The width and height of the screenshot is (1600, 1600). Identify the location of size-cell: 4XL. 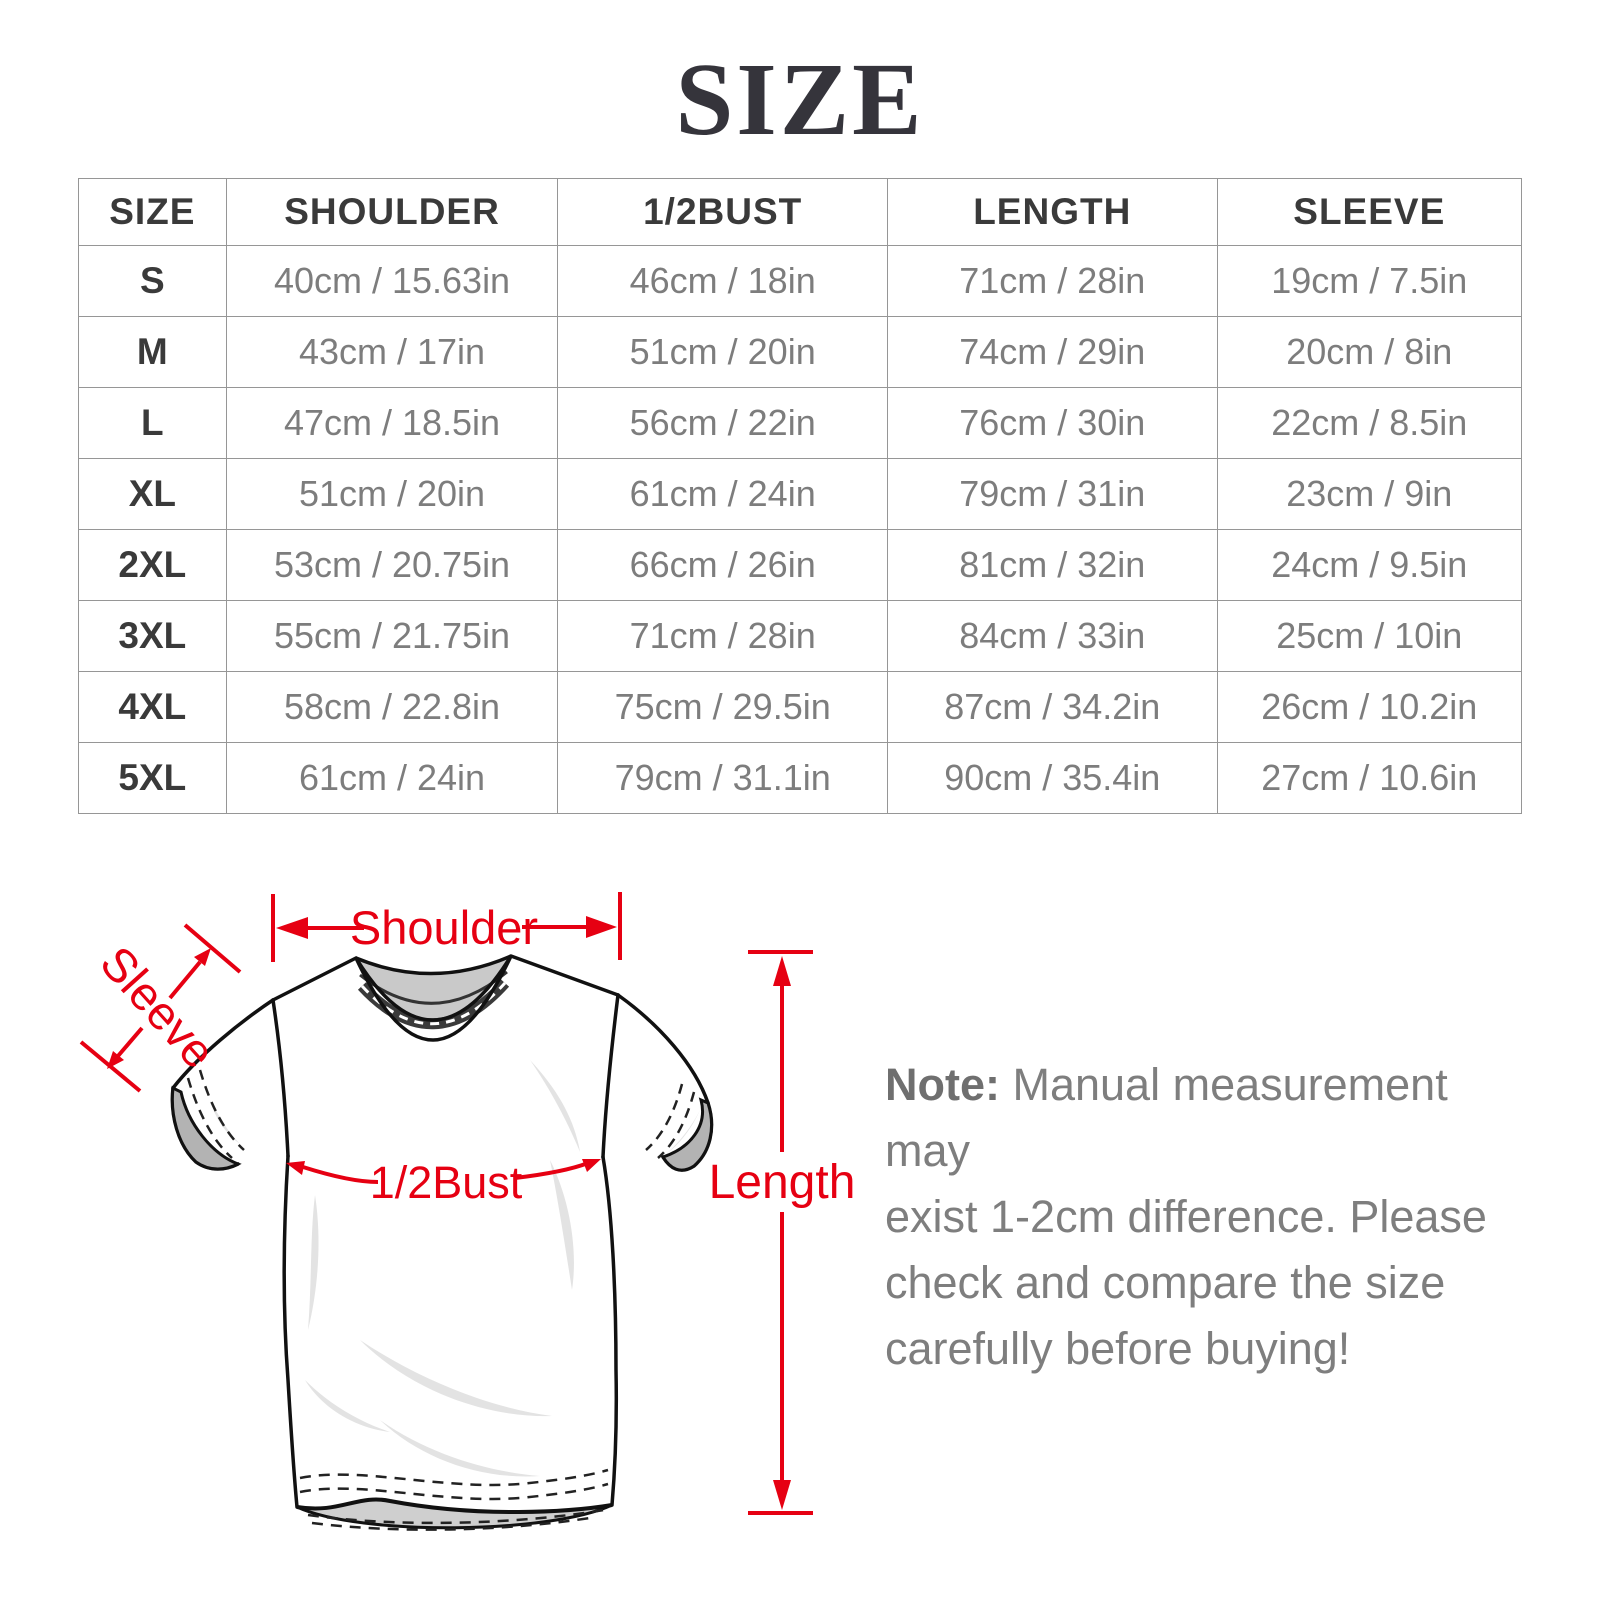
(152, 707).